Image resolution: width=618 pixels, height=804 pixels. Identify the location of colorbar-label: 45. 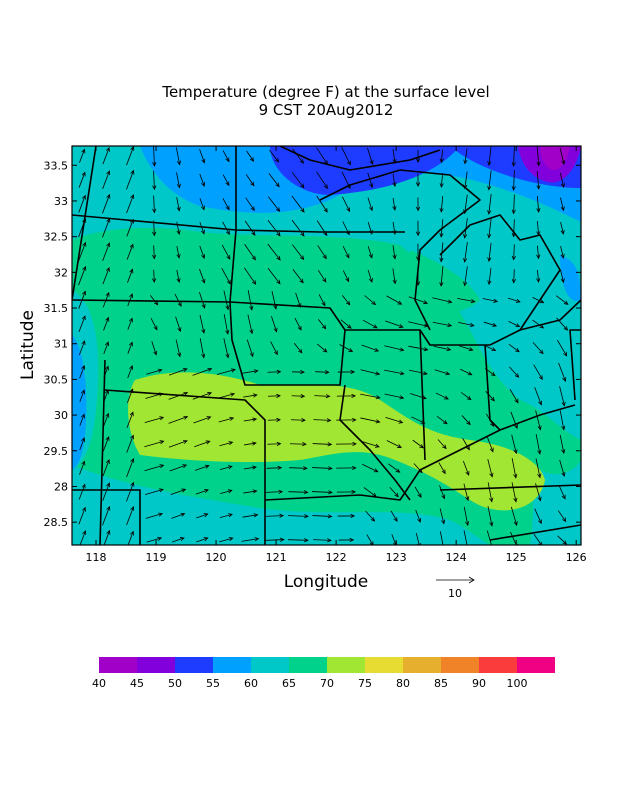
(137, 683).